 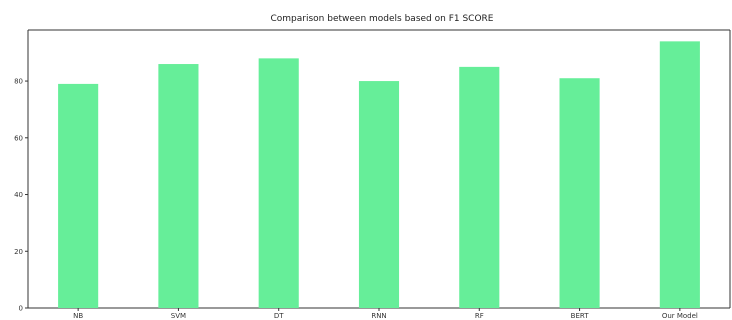 I want to click on x-tick-label: RF, so click(x=479, y=316).